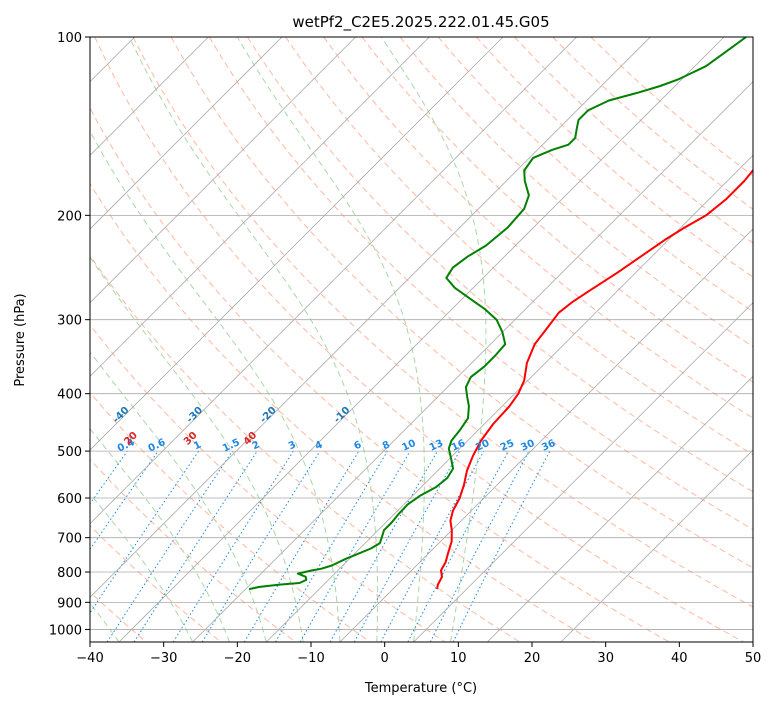  What do you see at coordinates (310, 658) in the screenshot?
I see `x-tick-label: −10` at bounding box center [310, 658].